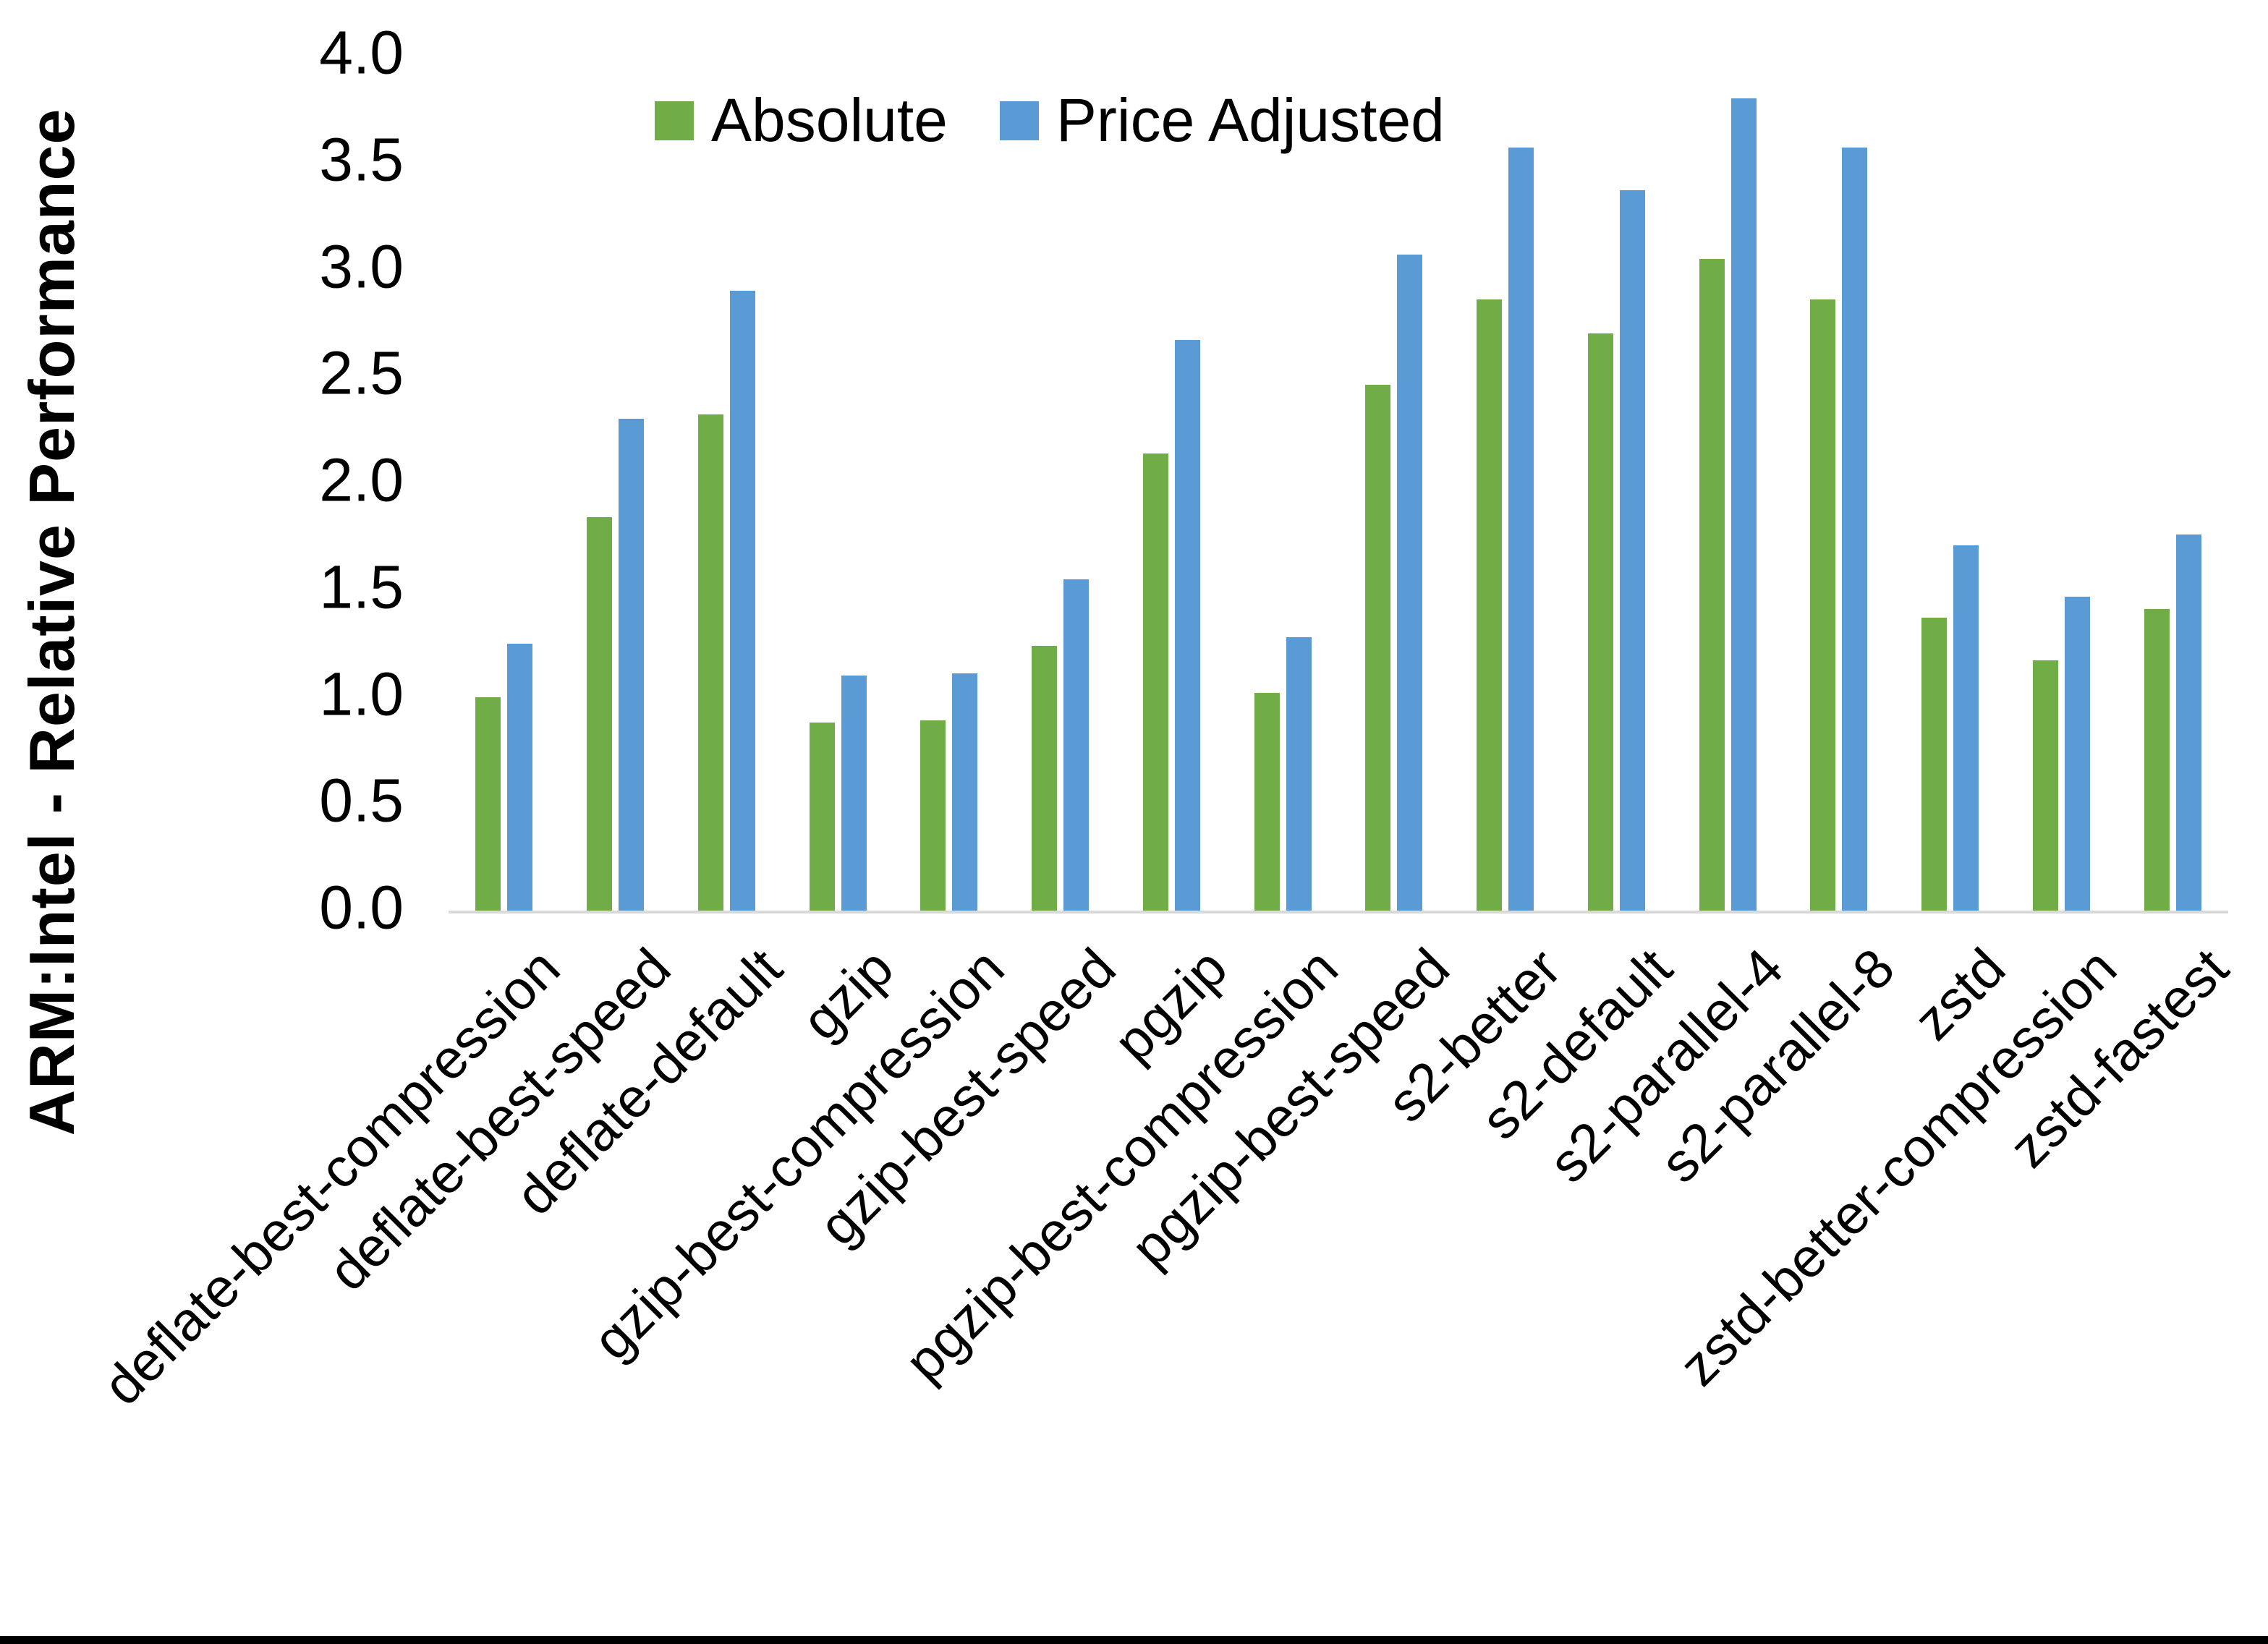  I want to click on y-tick-label-1.5: 1.5, so click(361, 587).